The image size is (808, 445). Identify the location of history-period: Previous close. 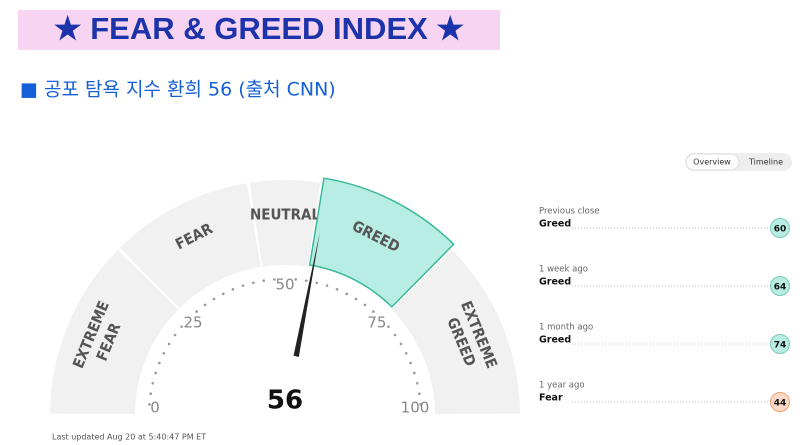
(569, 212).